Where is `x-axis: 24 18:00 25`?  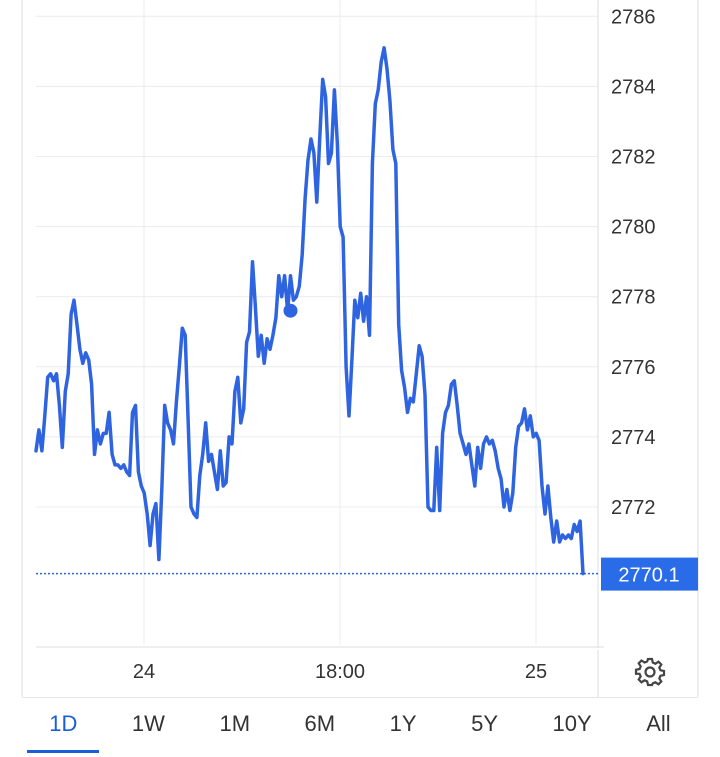
x-axis: 24 18:00 25 is located at coordinates (340, 672).